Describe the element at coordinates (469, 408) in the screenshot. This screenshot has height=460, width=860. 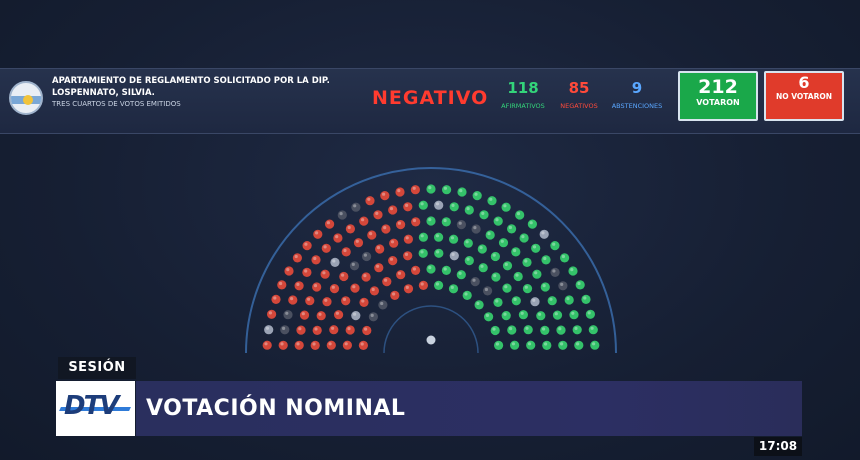
I see `lower-third-bar: VOTACIÓN NOMINAL` at that location.